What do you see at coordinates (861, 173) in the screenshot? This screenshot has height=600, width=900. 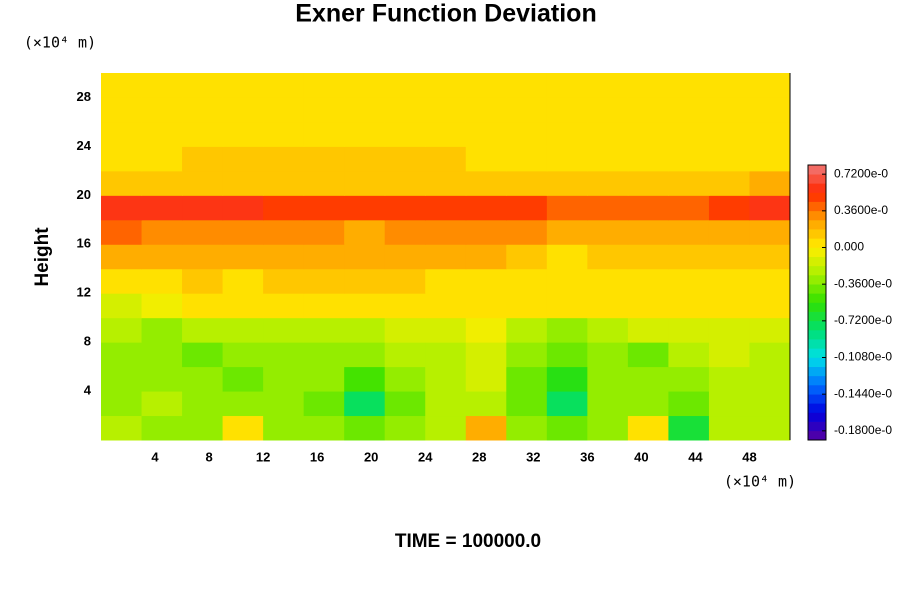 I see `colorbar-tick-label: 0.7200e-0` at bounding box center [861, 173].